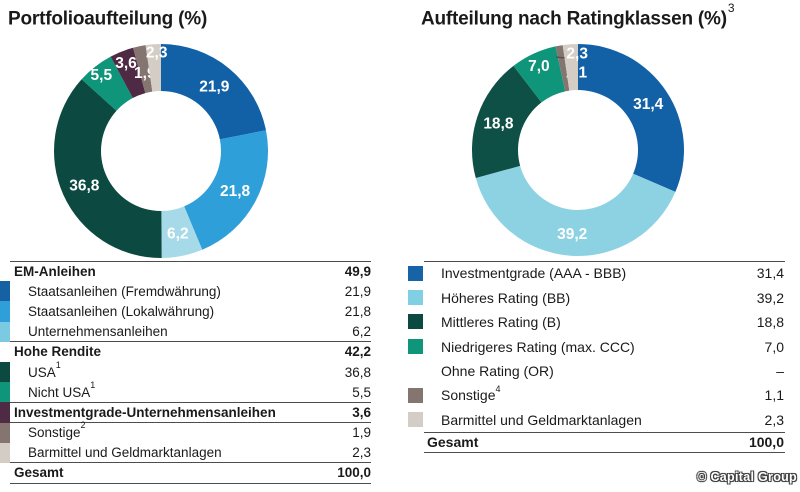  Describe the element at coordinates (506, 297) in the screenshot. I see `row-label-hoeheres-rating: Höheres Rating (BB)` at that location.